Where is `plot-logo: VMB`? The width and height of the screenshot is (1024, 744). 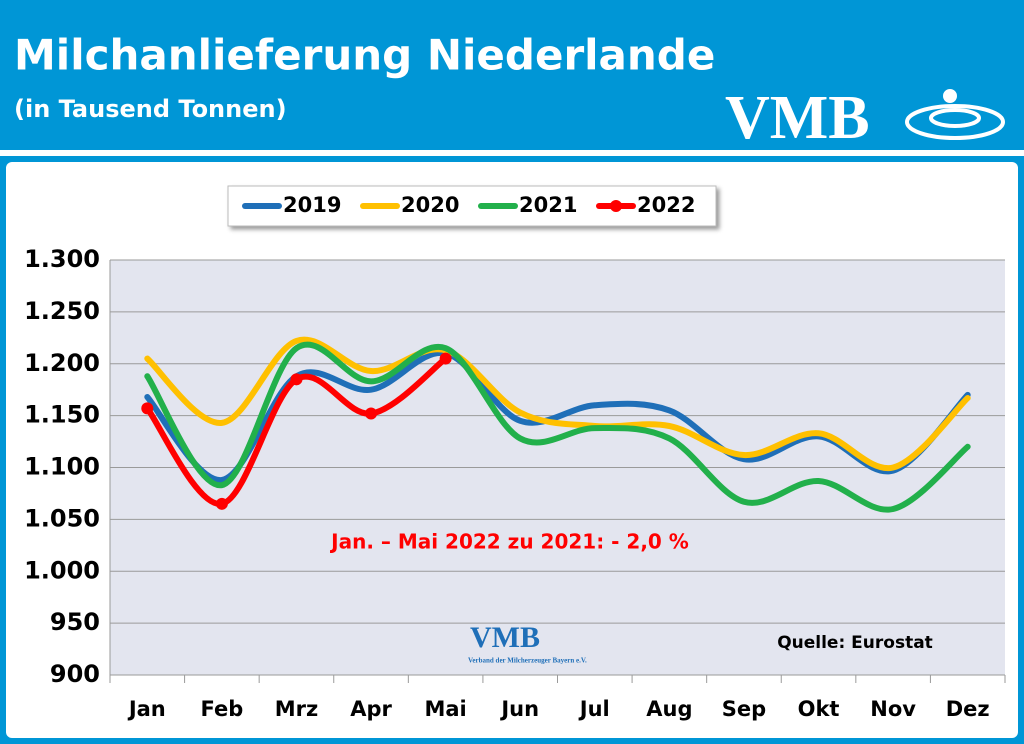
plot-logo: VMB is located at coordinates (505, 637).